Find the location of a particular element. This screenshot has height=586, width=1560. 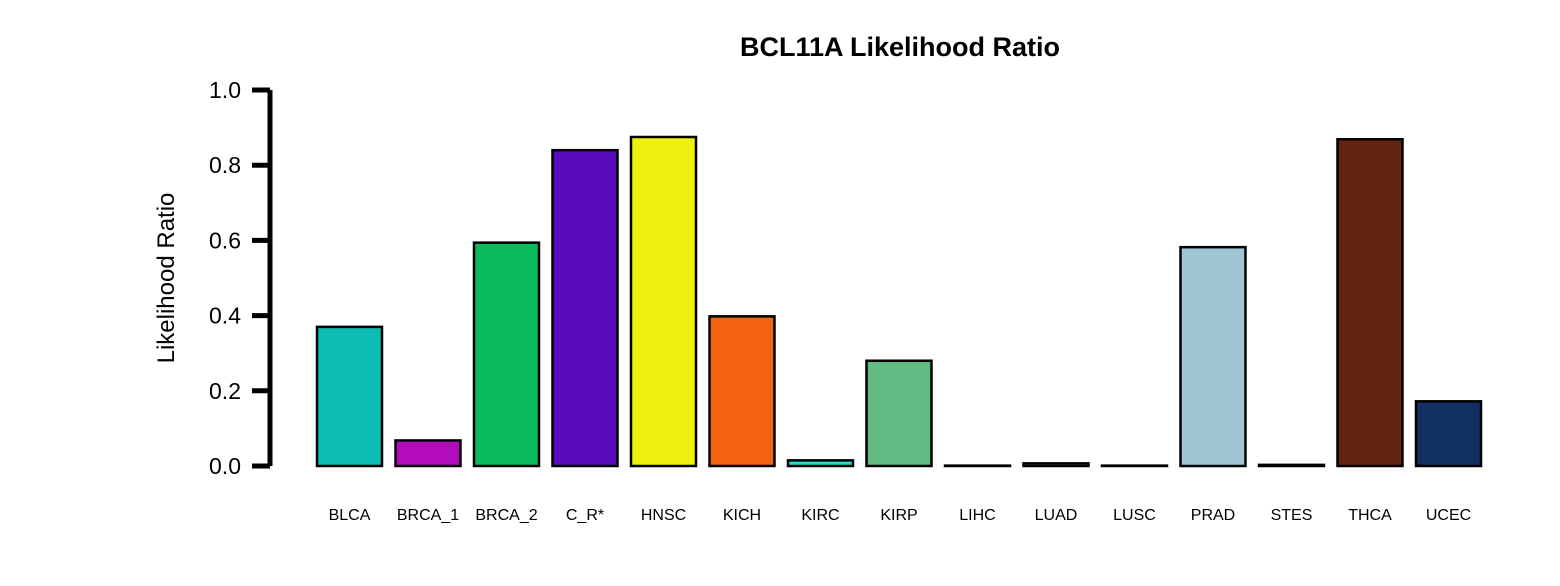

y-tick-label: 0.2 is located at coordinates (225, 391).